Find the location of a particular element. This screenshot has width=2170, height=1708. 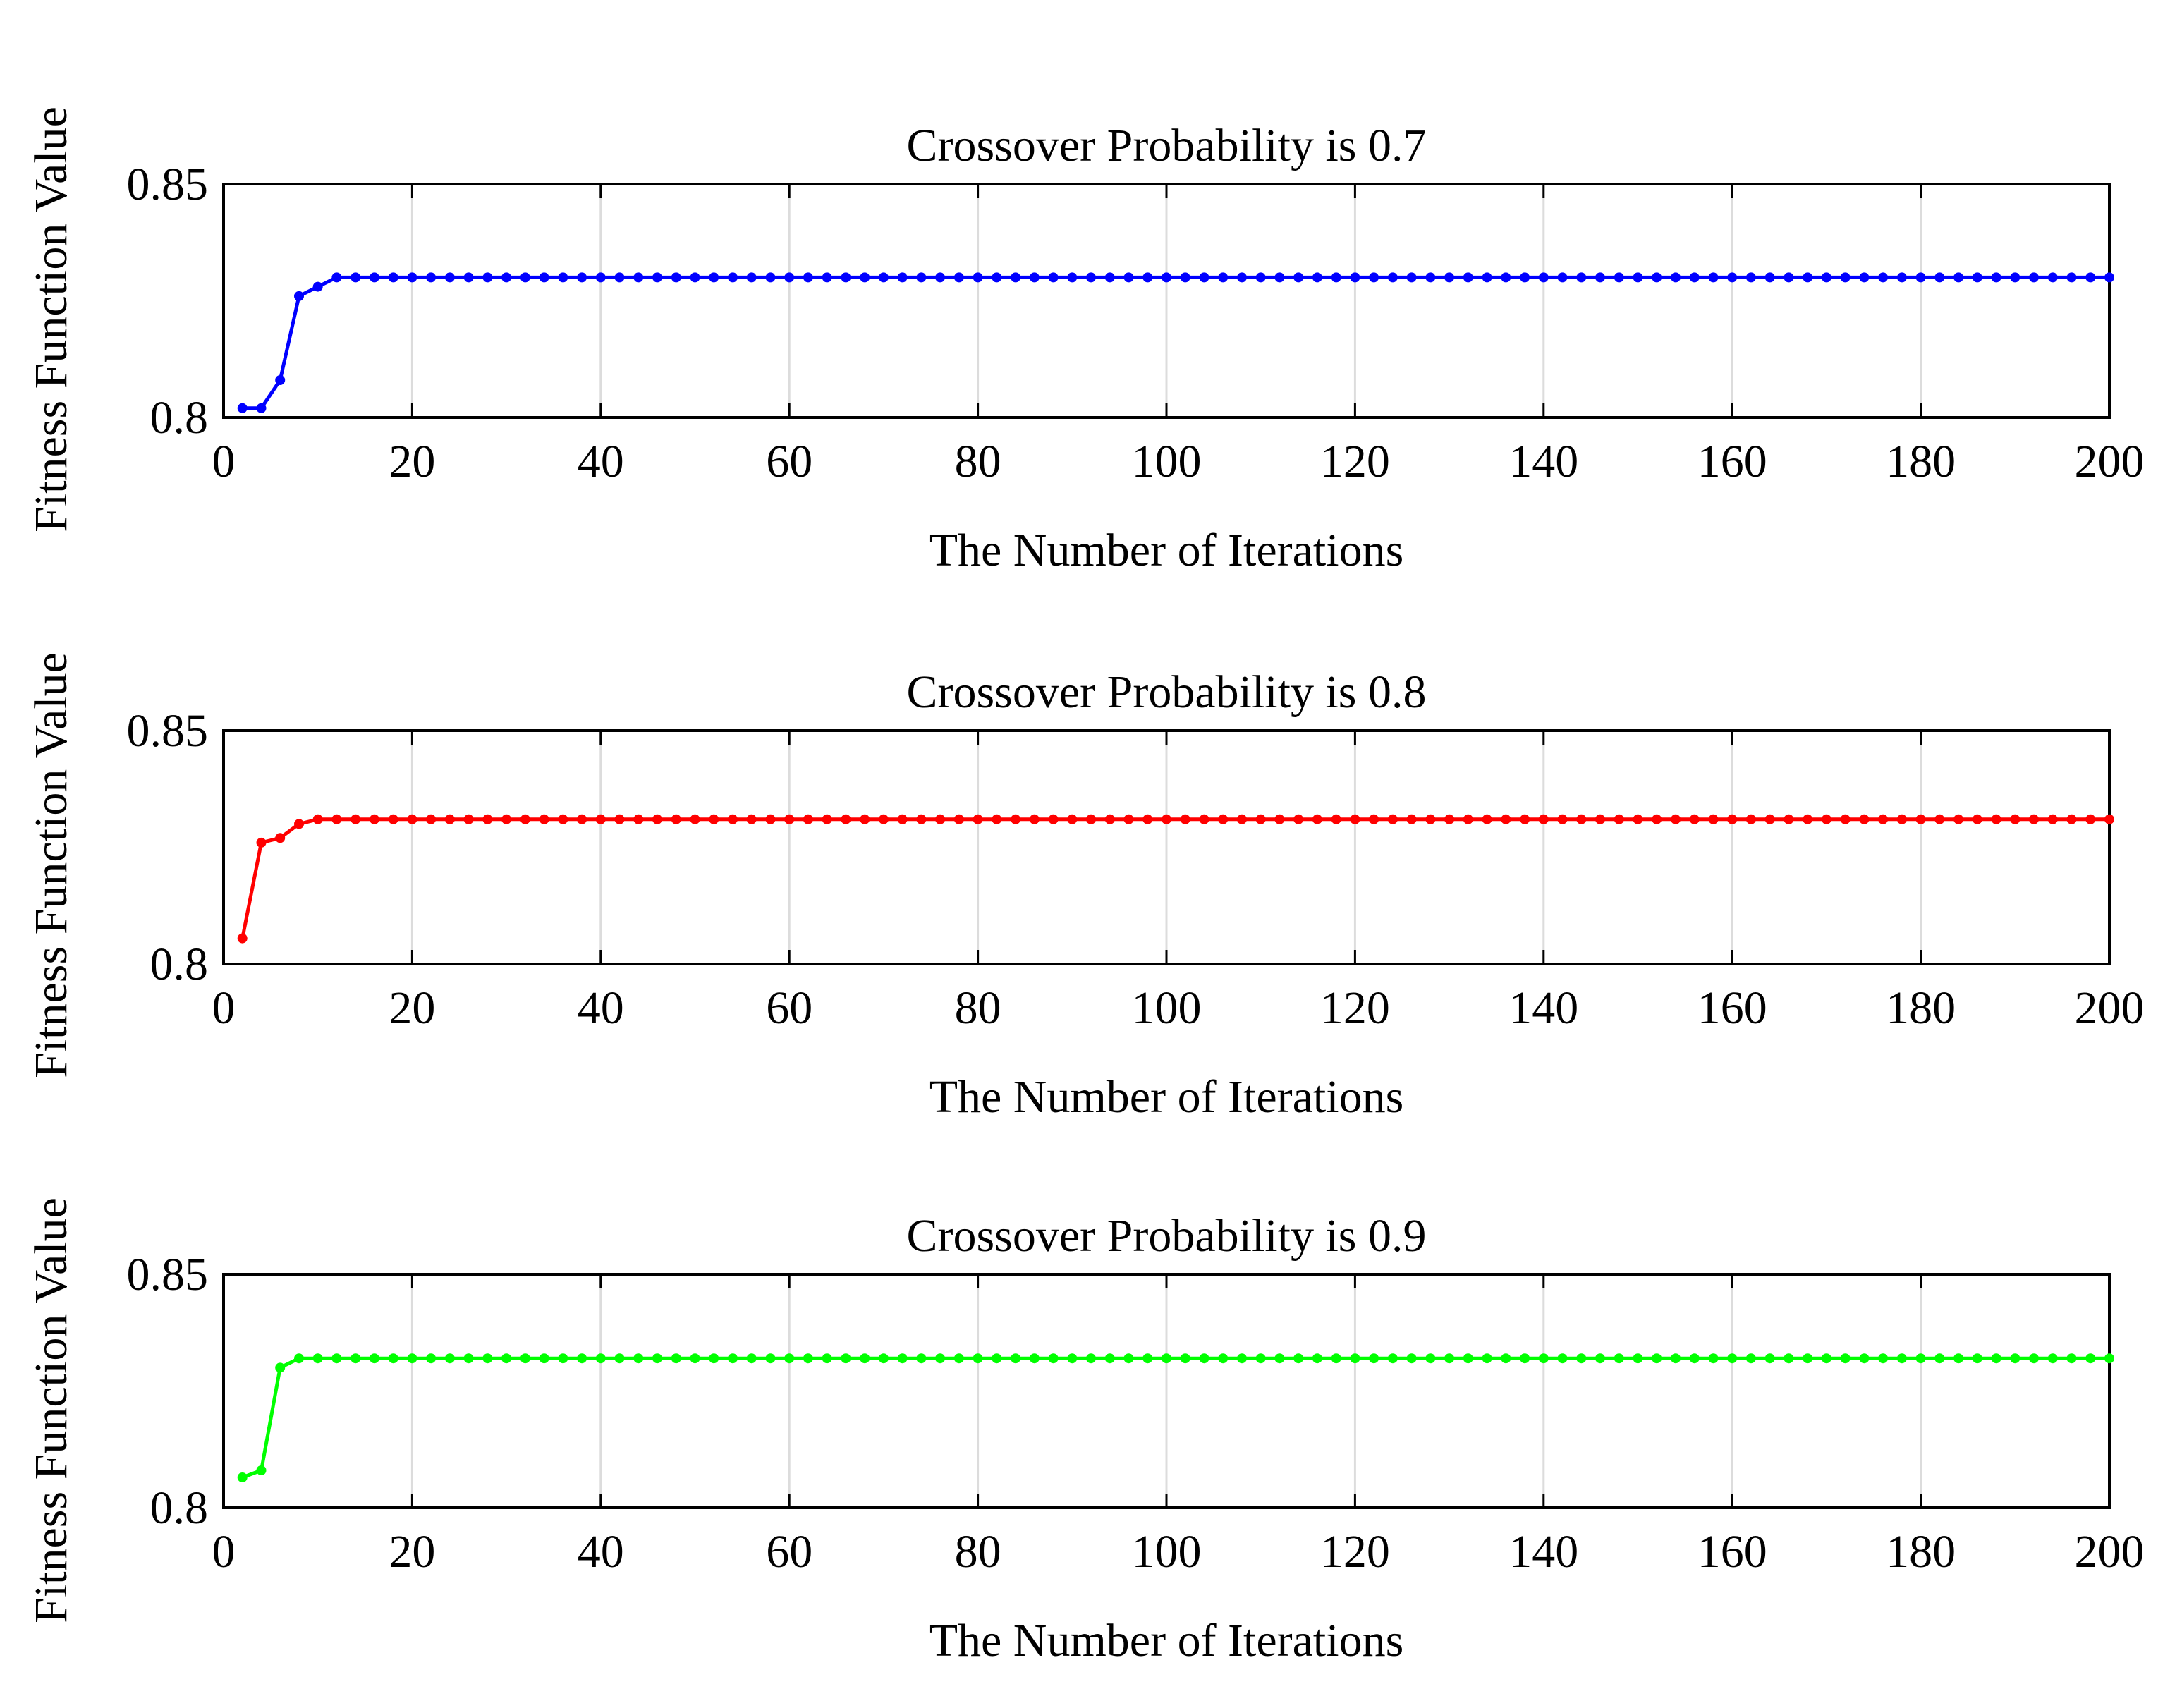

y-tick-label: 0.8 is located at coordinates (179, 1508).